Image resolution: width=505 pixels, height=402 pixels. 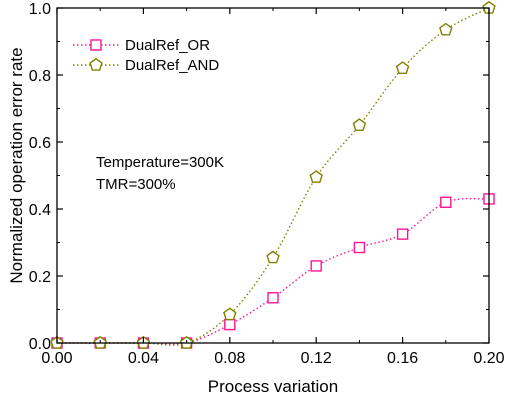 What do you see at coordinates (40, 9) in the screenshot?
I see `y-tick-label: 1.0` at bounding box center [40, 9].